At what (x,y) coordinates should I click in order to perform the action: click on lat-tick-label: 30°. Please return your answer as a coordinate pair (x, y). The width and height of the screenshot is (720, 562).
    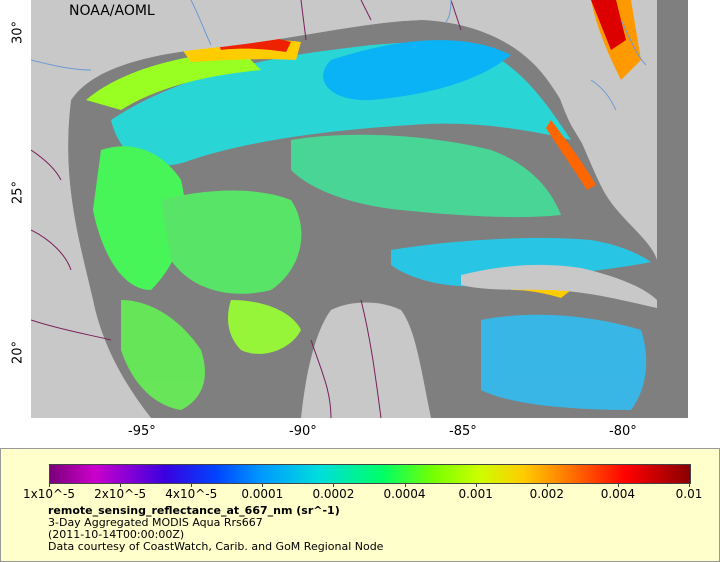
    Looking at the image, I should click on (18, 32).